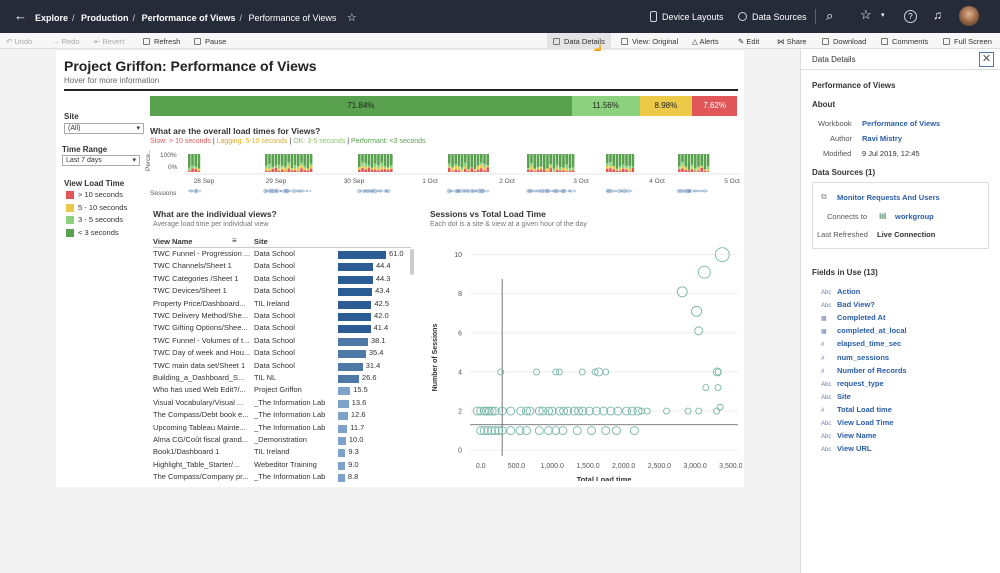 The height and width of the screenshot is (573, 1000). What do you see at coordinates (846, 448) in the screenshot?
I see `field-item: Abc View URL` at bounding box center [846, 448].